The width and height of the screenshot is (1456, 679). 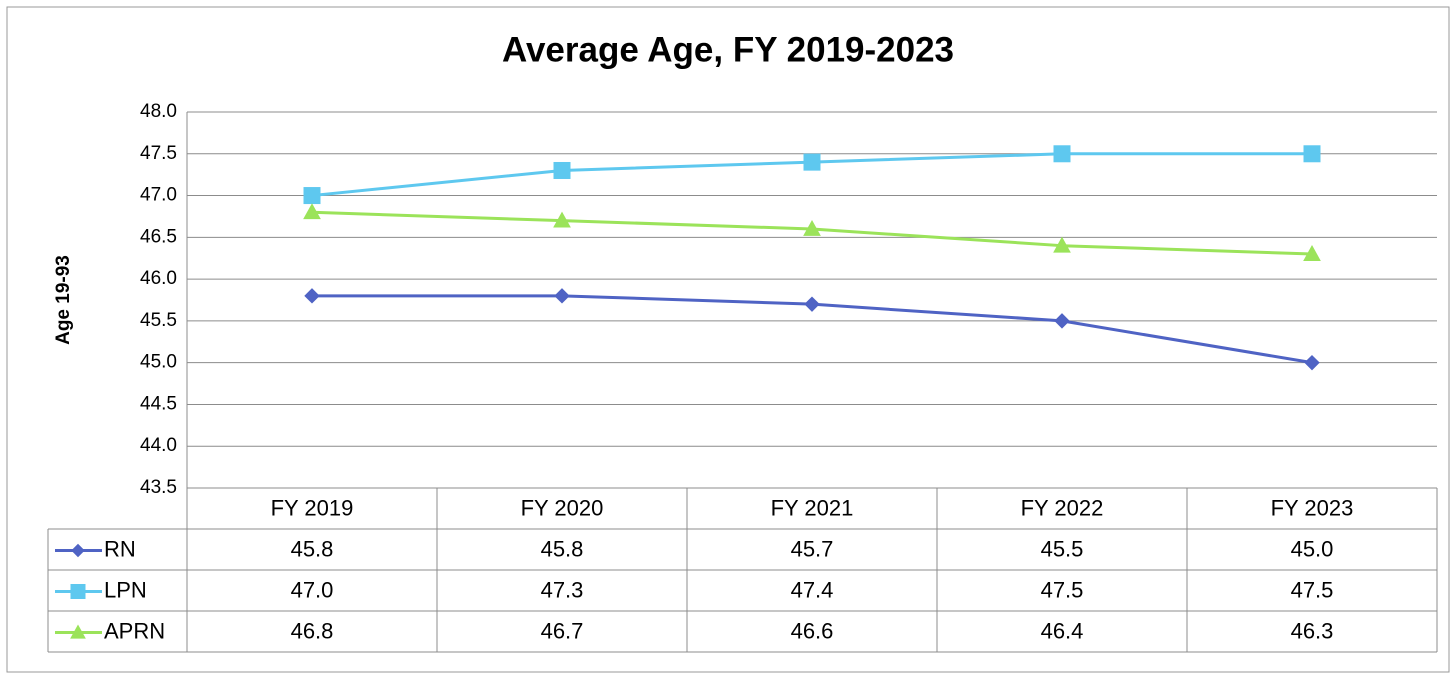 I want to click on x-tick-label: FY 2023, so click(x=1312, y=507).